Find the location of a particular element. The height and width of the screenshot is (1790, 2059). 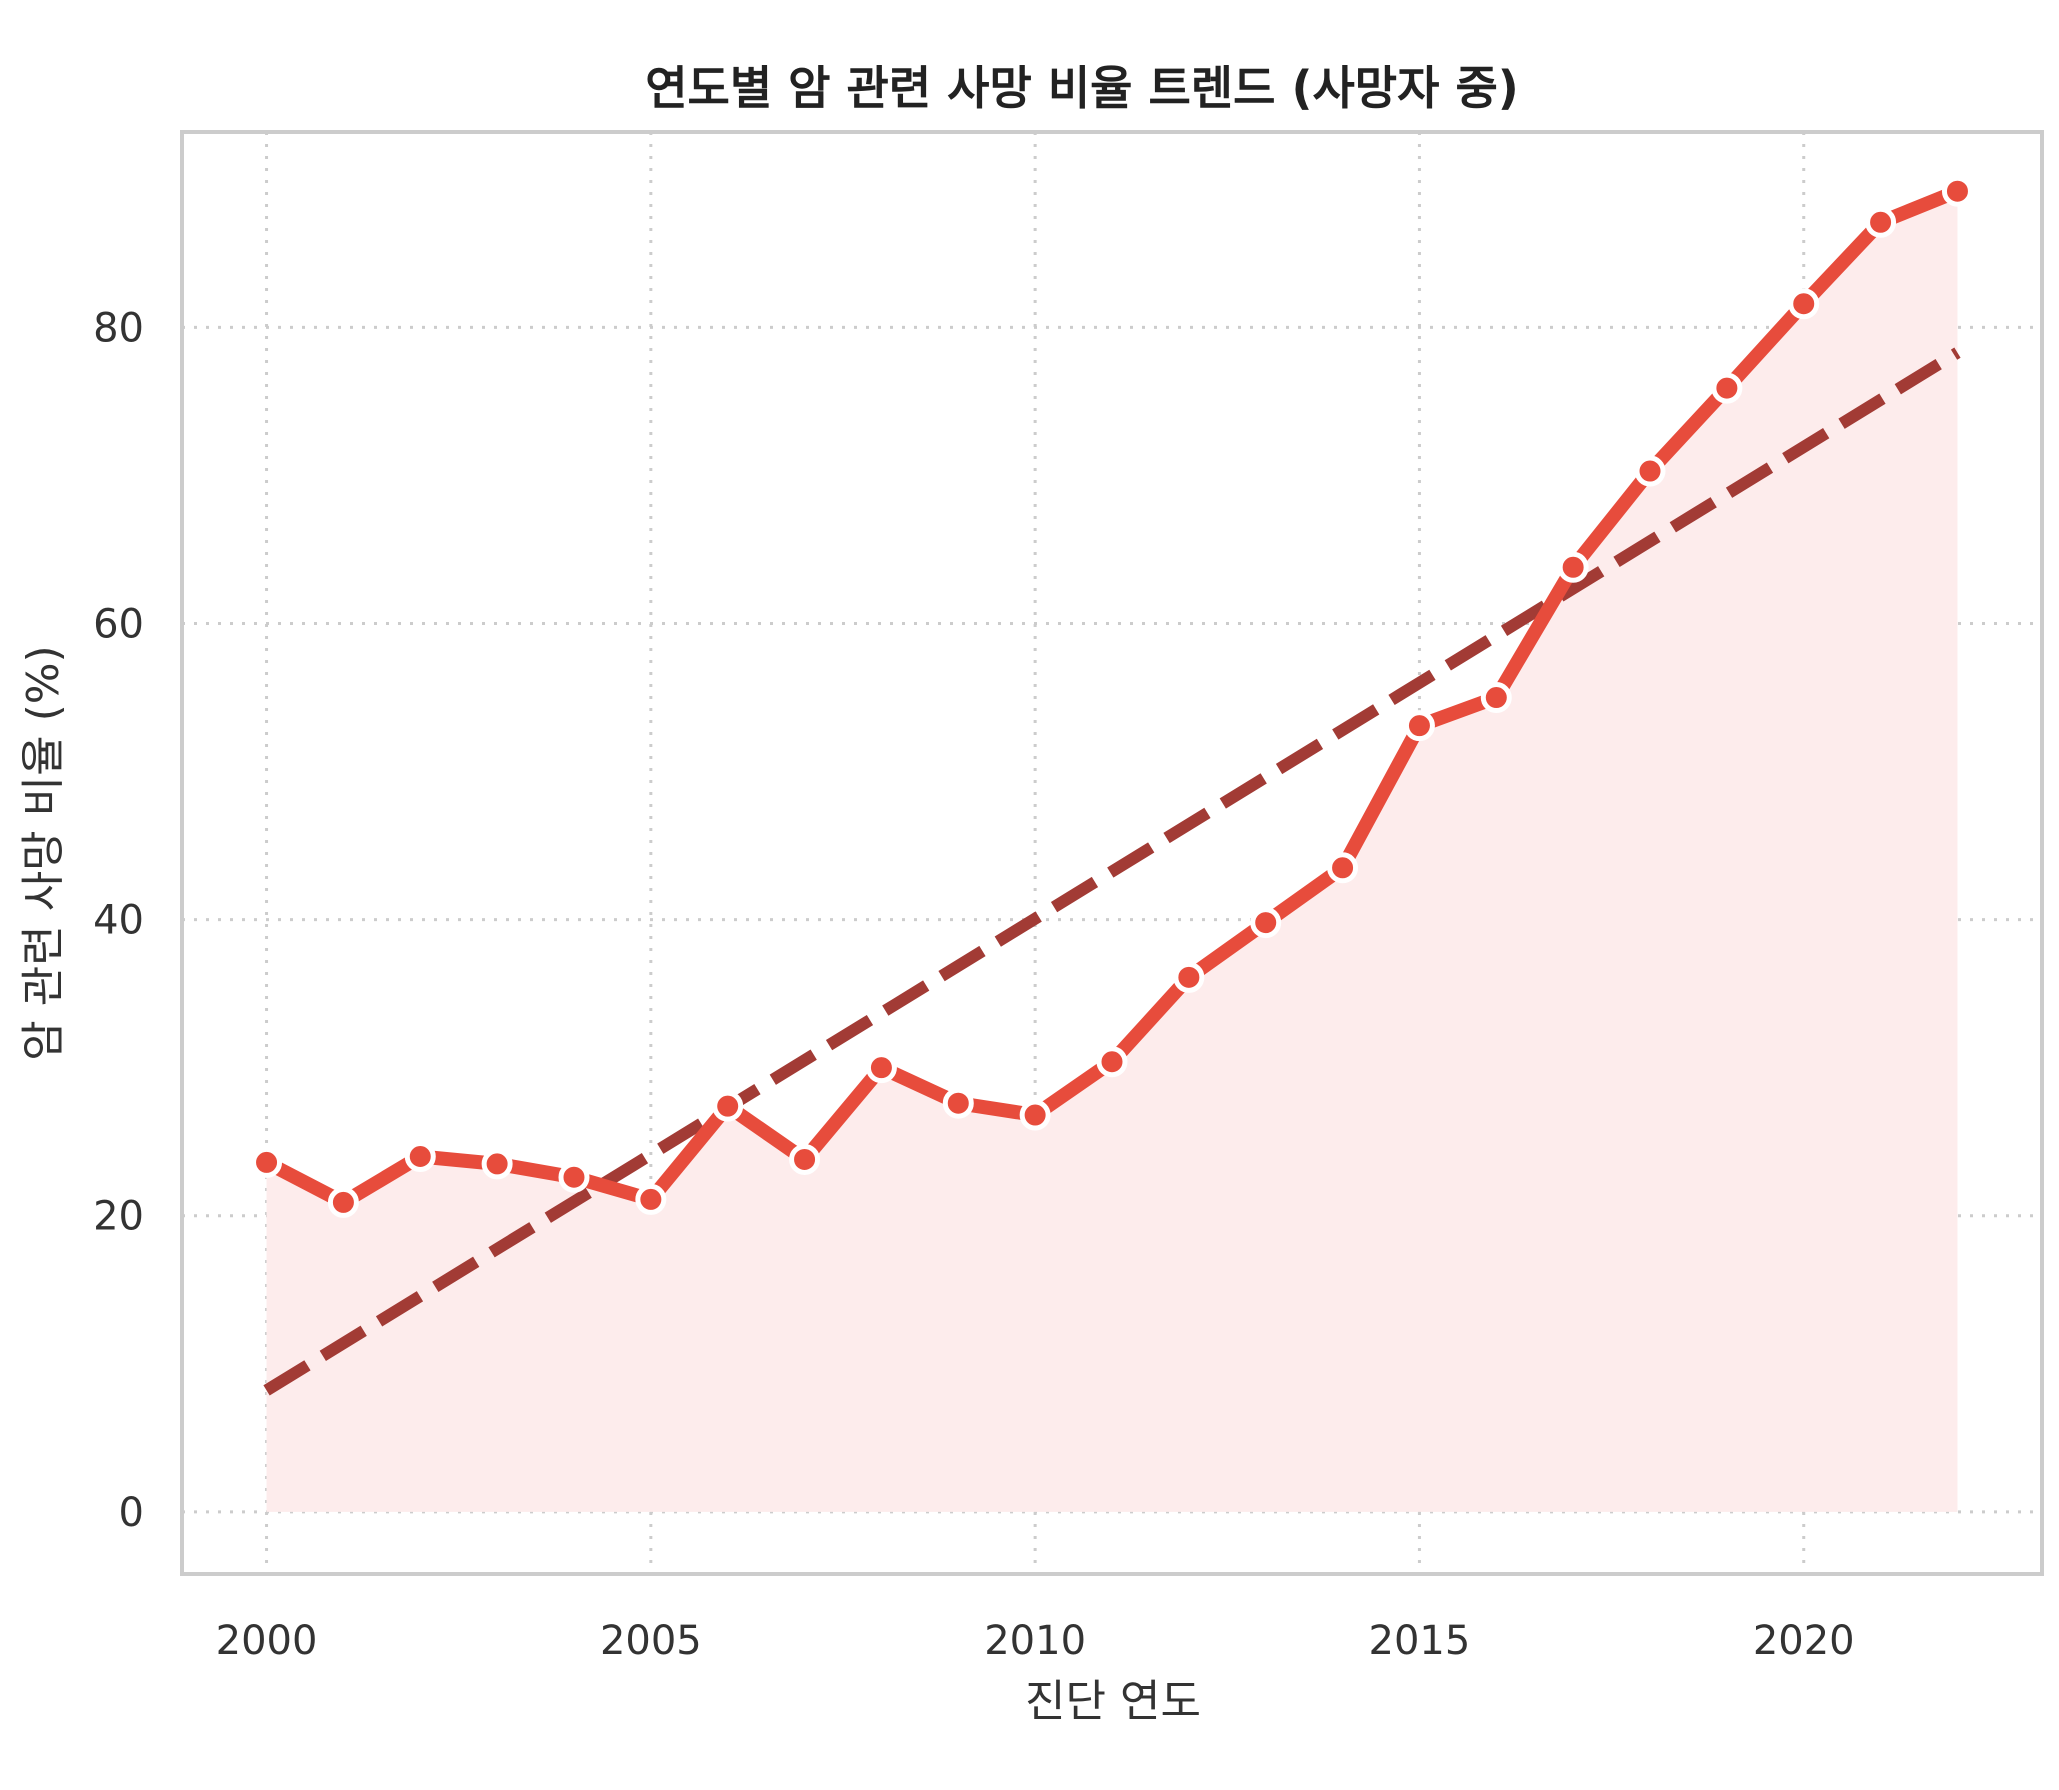

x-tick-label: 2010 is located at coordinates (1035, 1641).